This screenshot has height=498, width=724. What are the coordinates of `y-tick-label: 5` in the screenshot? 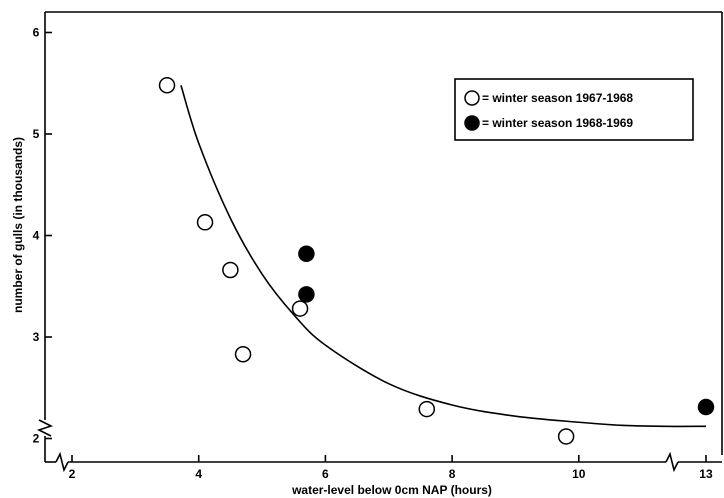 It's located at (36, 134).